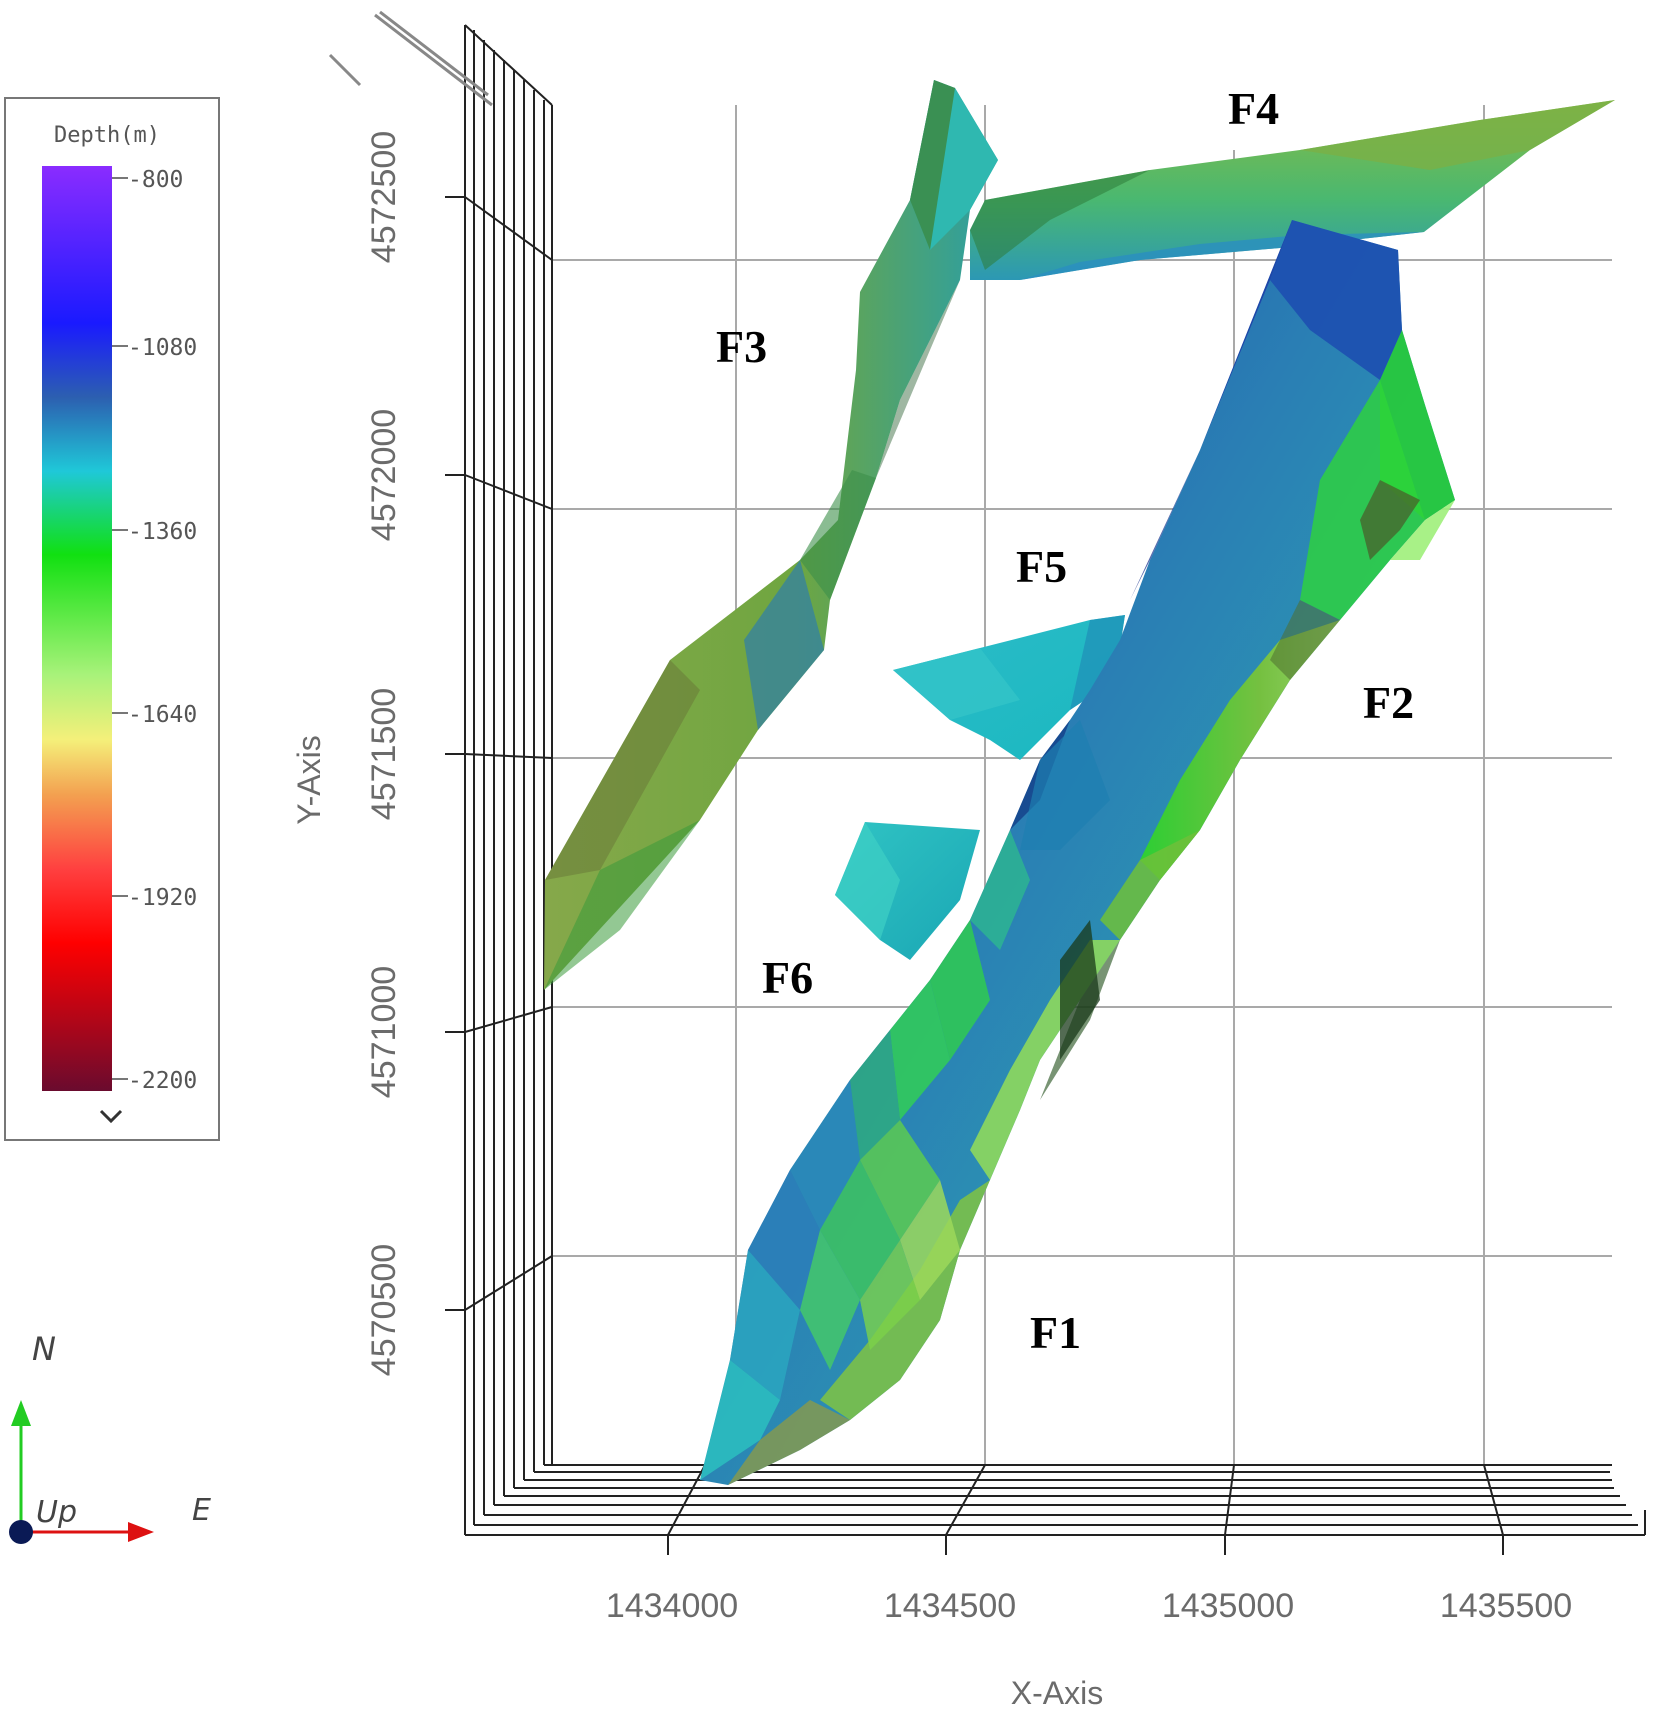  I want to click on fault-label-f5: F5, so click(1041, 566).